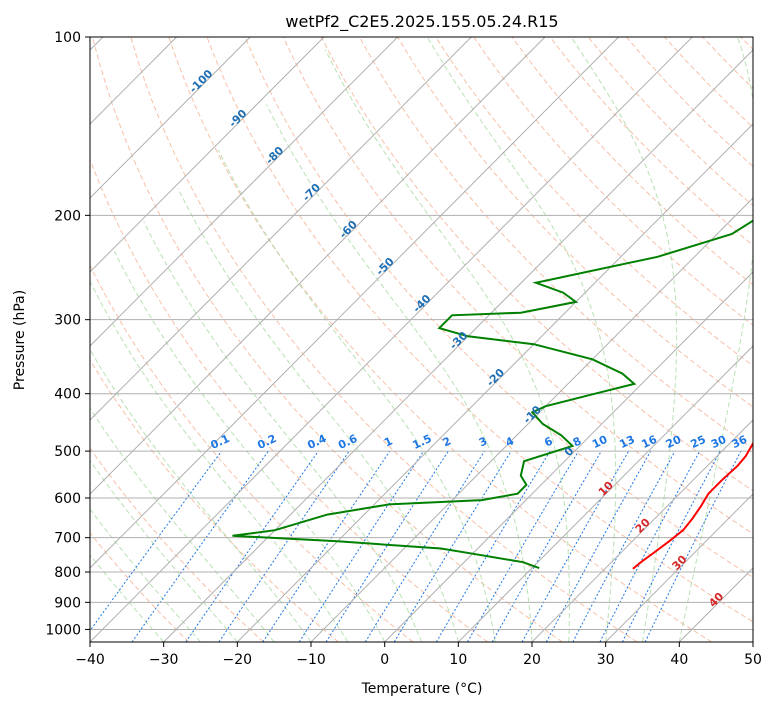  What do you see at coordinates (67, 216) in the screenshot?
I see `y-tick-label: 200` at bounding box center [67, 216].